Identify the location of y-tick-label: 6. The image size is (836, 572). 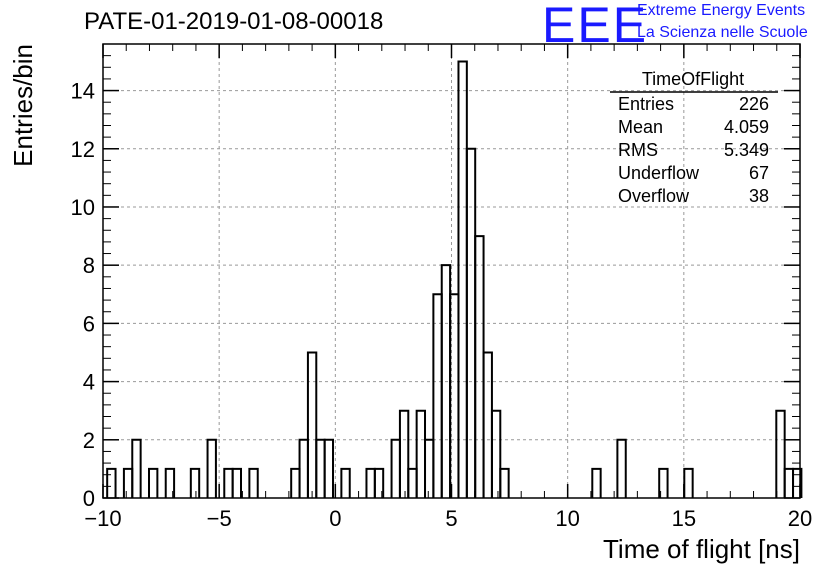
(89, 323).